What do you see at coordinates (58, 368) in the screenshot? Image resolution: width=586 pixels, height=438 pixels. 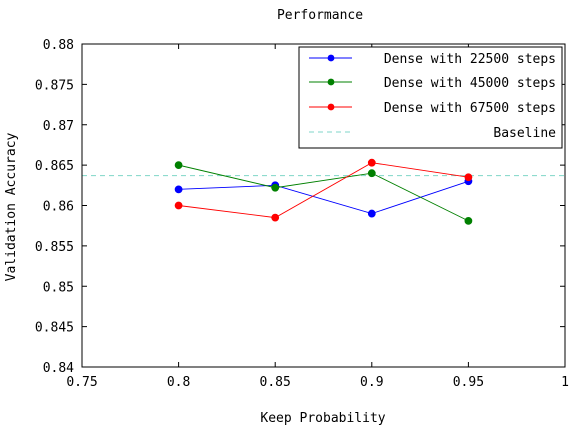 I see `y-tick-label: 0.84` at bounding box center [58, 368].